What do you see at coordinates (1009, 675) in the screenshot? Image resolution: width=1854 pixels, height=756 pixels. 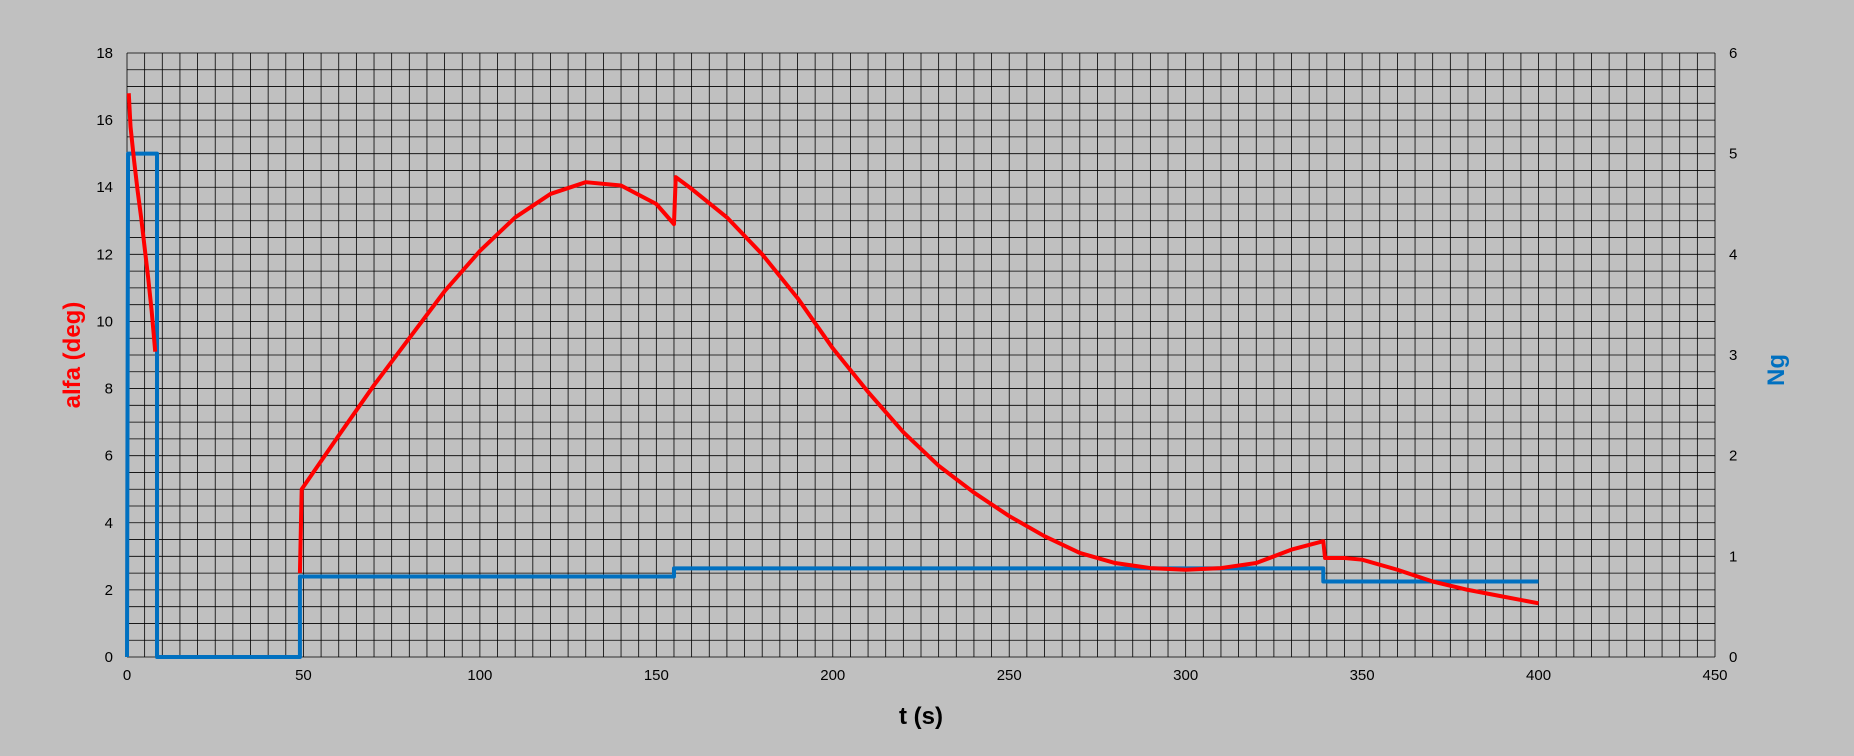 I see `x-tick-label: 250` at bounding box center [1009, 675].